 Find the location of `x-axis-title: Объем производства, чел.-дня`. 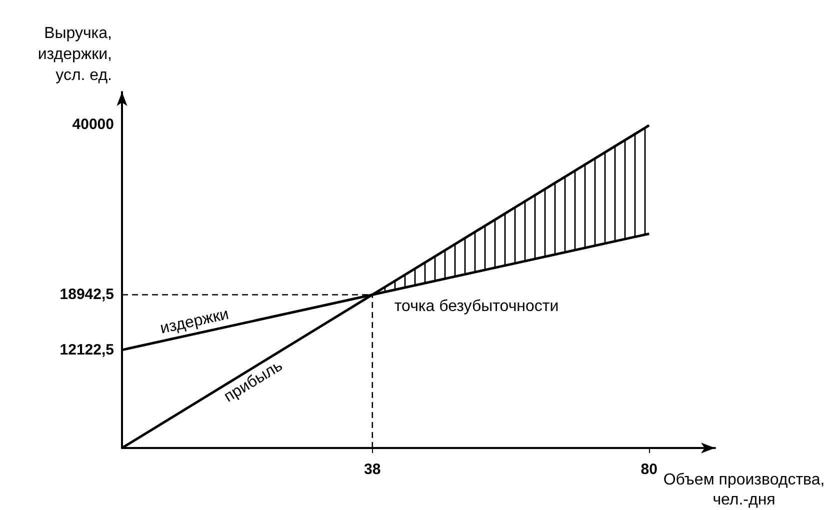

x-axis-title: Объем производства, чел.-дня is located at coordinates (744, 490).